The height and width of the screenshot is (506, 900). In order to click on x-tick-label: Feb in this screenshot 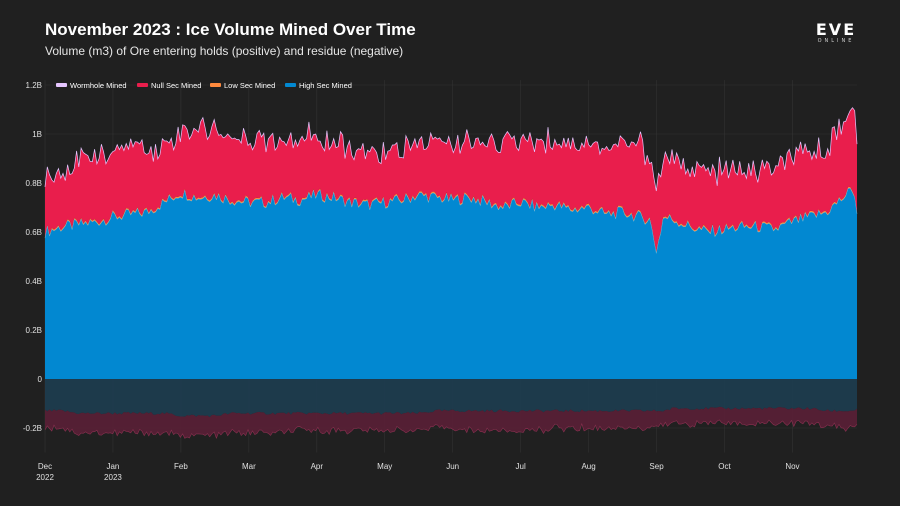, I will do `click(181, 466)`.